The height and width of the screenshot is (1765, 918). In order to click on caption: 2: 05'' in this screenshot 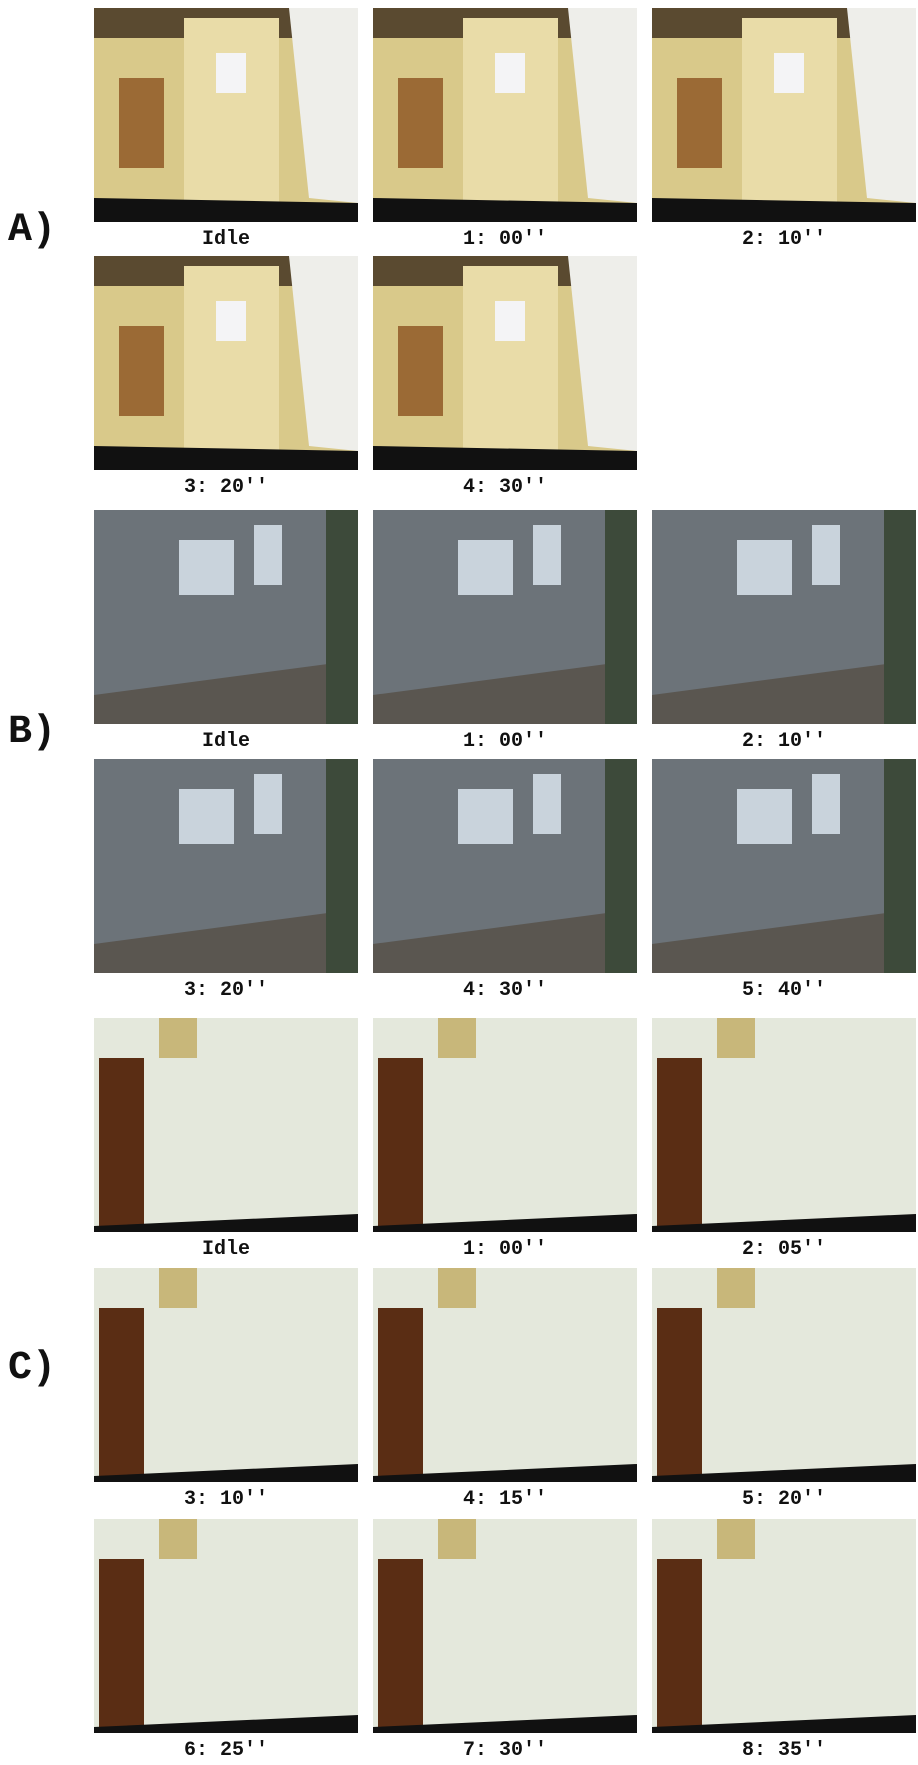, I will do `click(784, 1249)`.